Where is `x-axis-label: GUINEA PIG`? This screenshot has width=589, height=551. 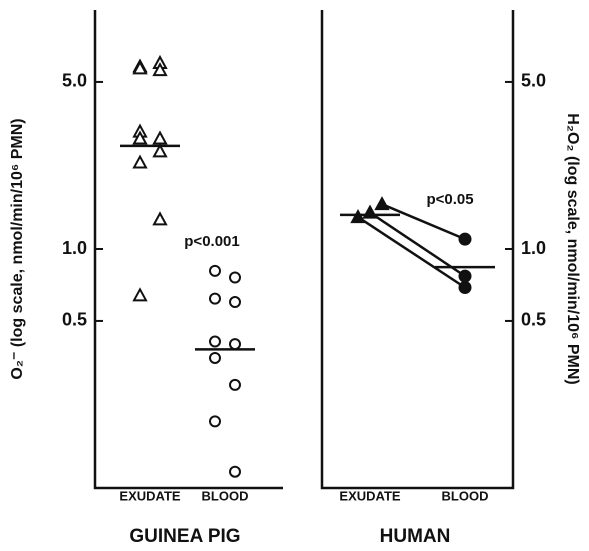 x-axis-label: GUINEA PIG is located at coordinates (184, 536).